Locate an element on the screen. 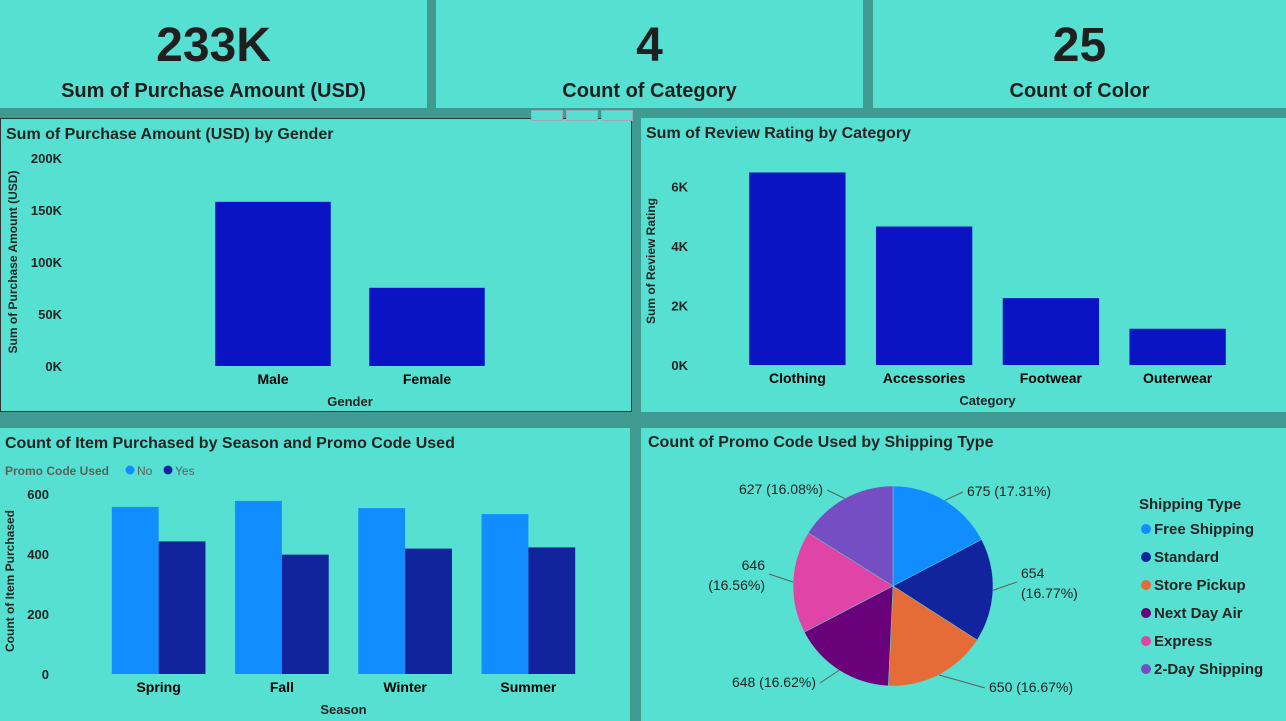 The image size is (1286, 721). kpi-card-category: 4 Count of Category is located at coordinates (649, 54).